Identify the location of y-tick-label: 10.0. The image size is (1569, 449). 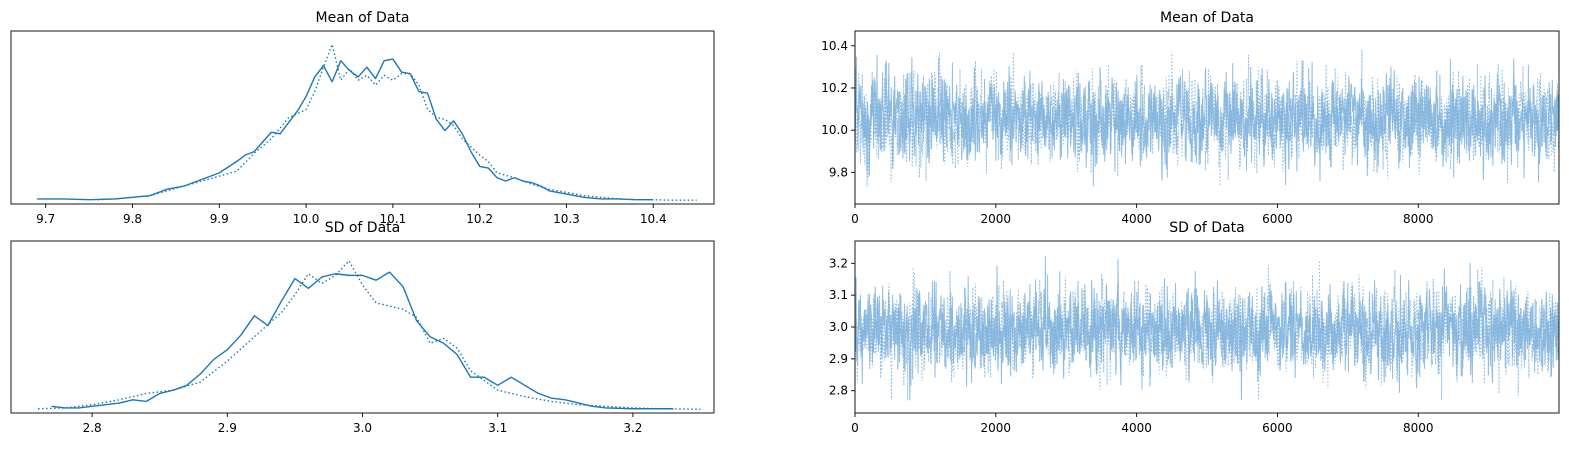
(834, 130).